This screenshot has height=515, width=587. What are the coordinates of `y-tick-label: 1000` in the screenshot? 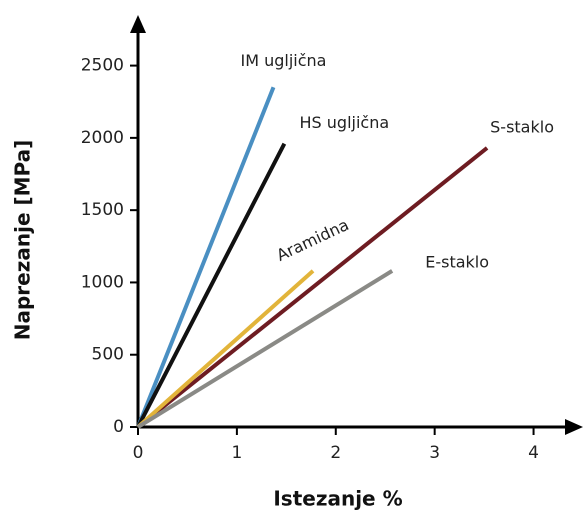 It's located at (102, 282).